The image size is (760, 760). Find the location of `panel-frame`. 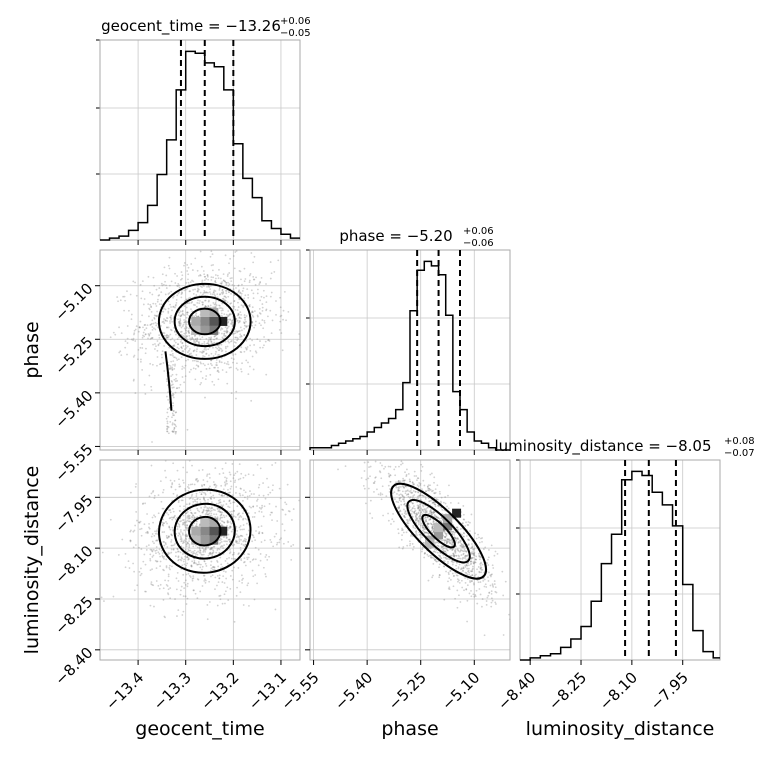

panel-frame is located at coordinates (620, 560).